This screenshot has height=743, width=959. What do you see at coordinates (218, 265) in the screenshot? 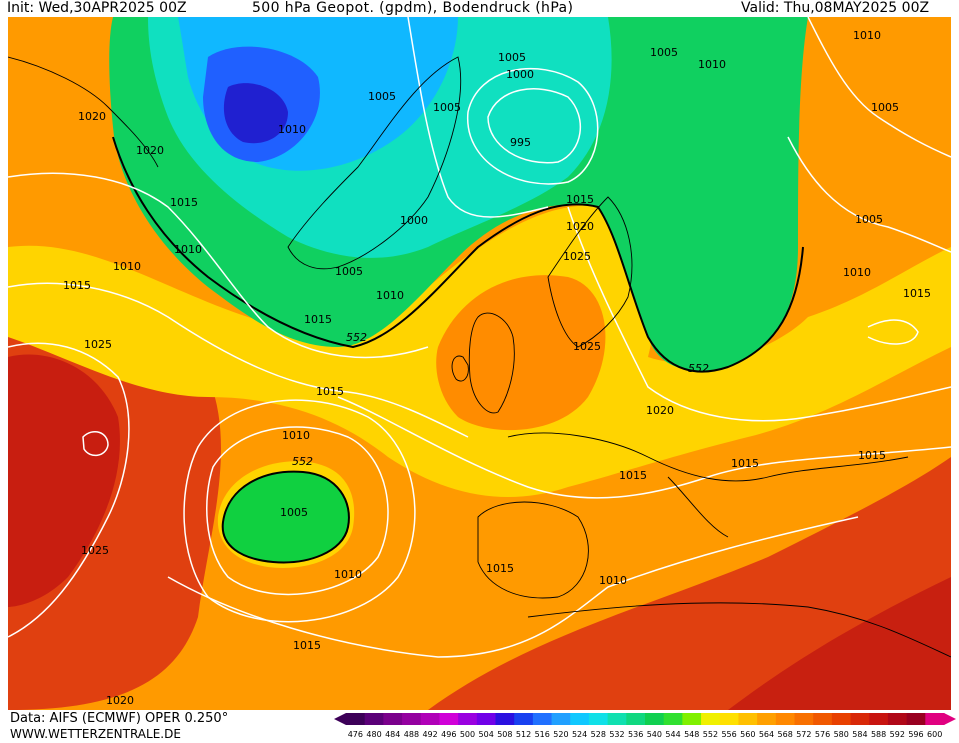
I see `isobar-1010-west` at bounding box center [218, 265].